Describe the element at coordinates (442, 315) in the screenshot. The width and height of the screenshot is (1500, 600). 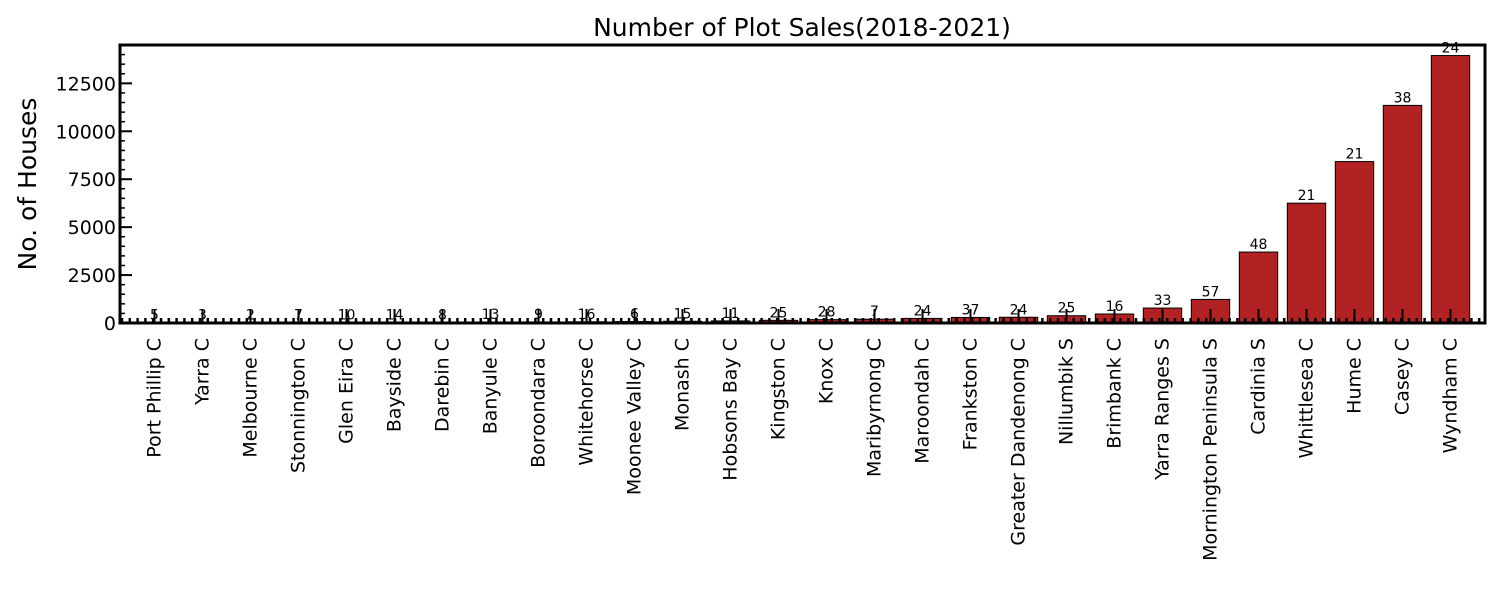
I see `data-label: 8` at that location.